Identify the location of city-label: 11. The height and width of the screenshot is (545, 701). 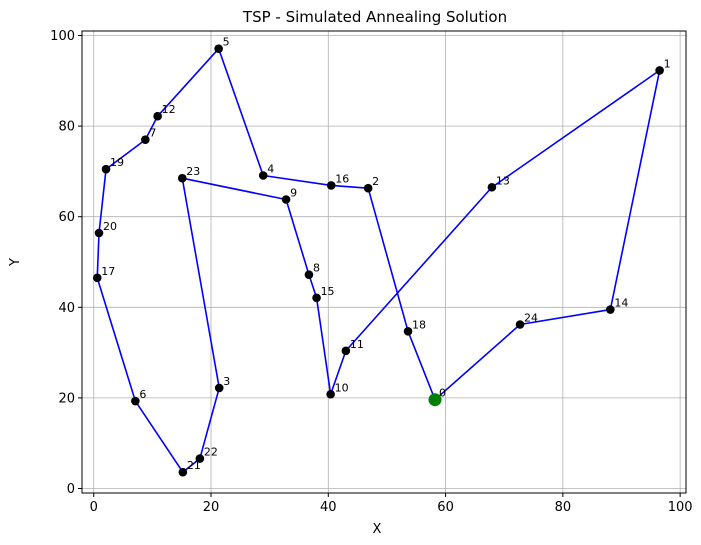
(357, 344).